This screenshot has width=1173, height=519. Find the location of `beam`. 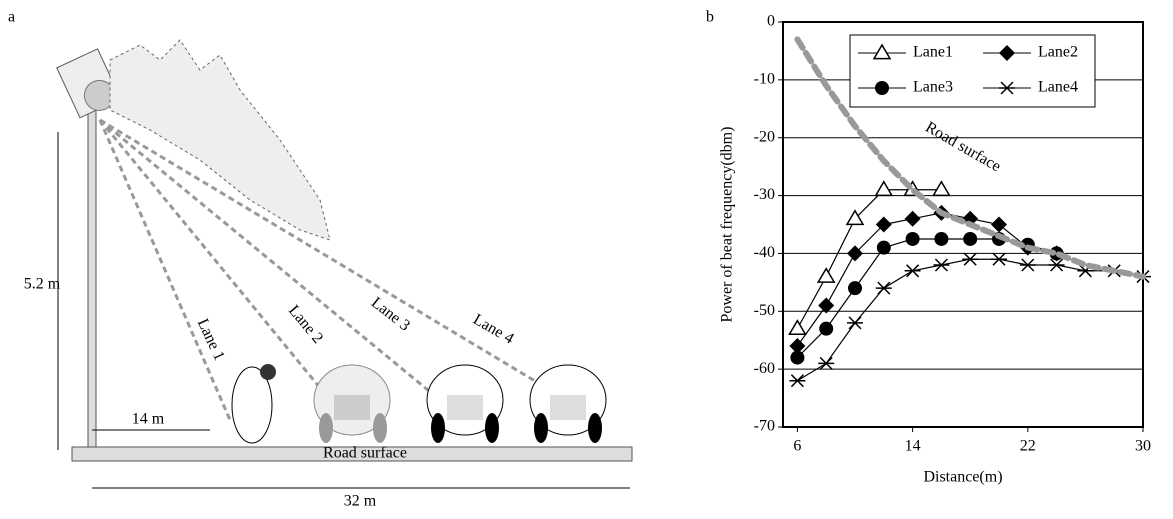

beam is located at coordinates (220, 140).